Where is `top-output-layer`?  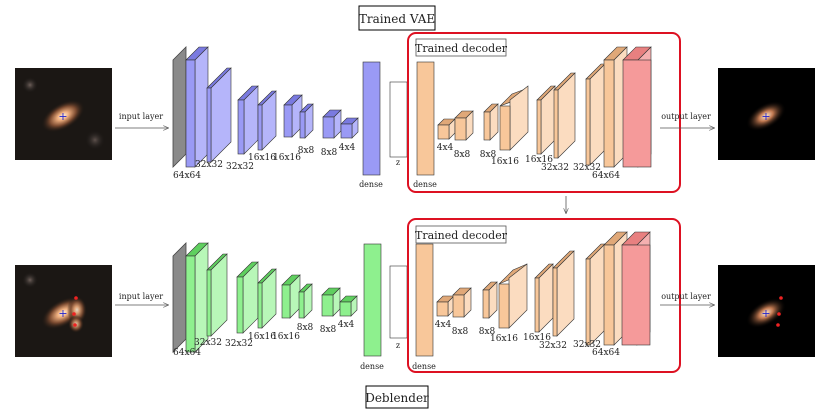 top-output-layer is located at coordinates (637, 107).